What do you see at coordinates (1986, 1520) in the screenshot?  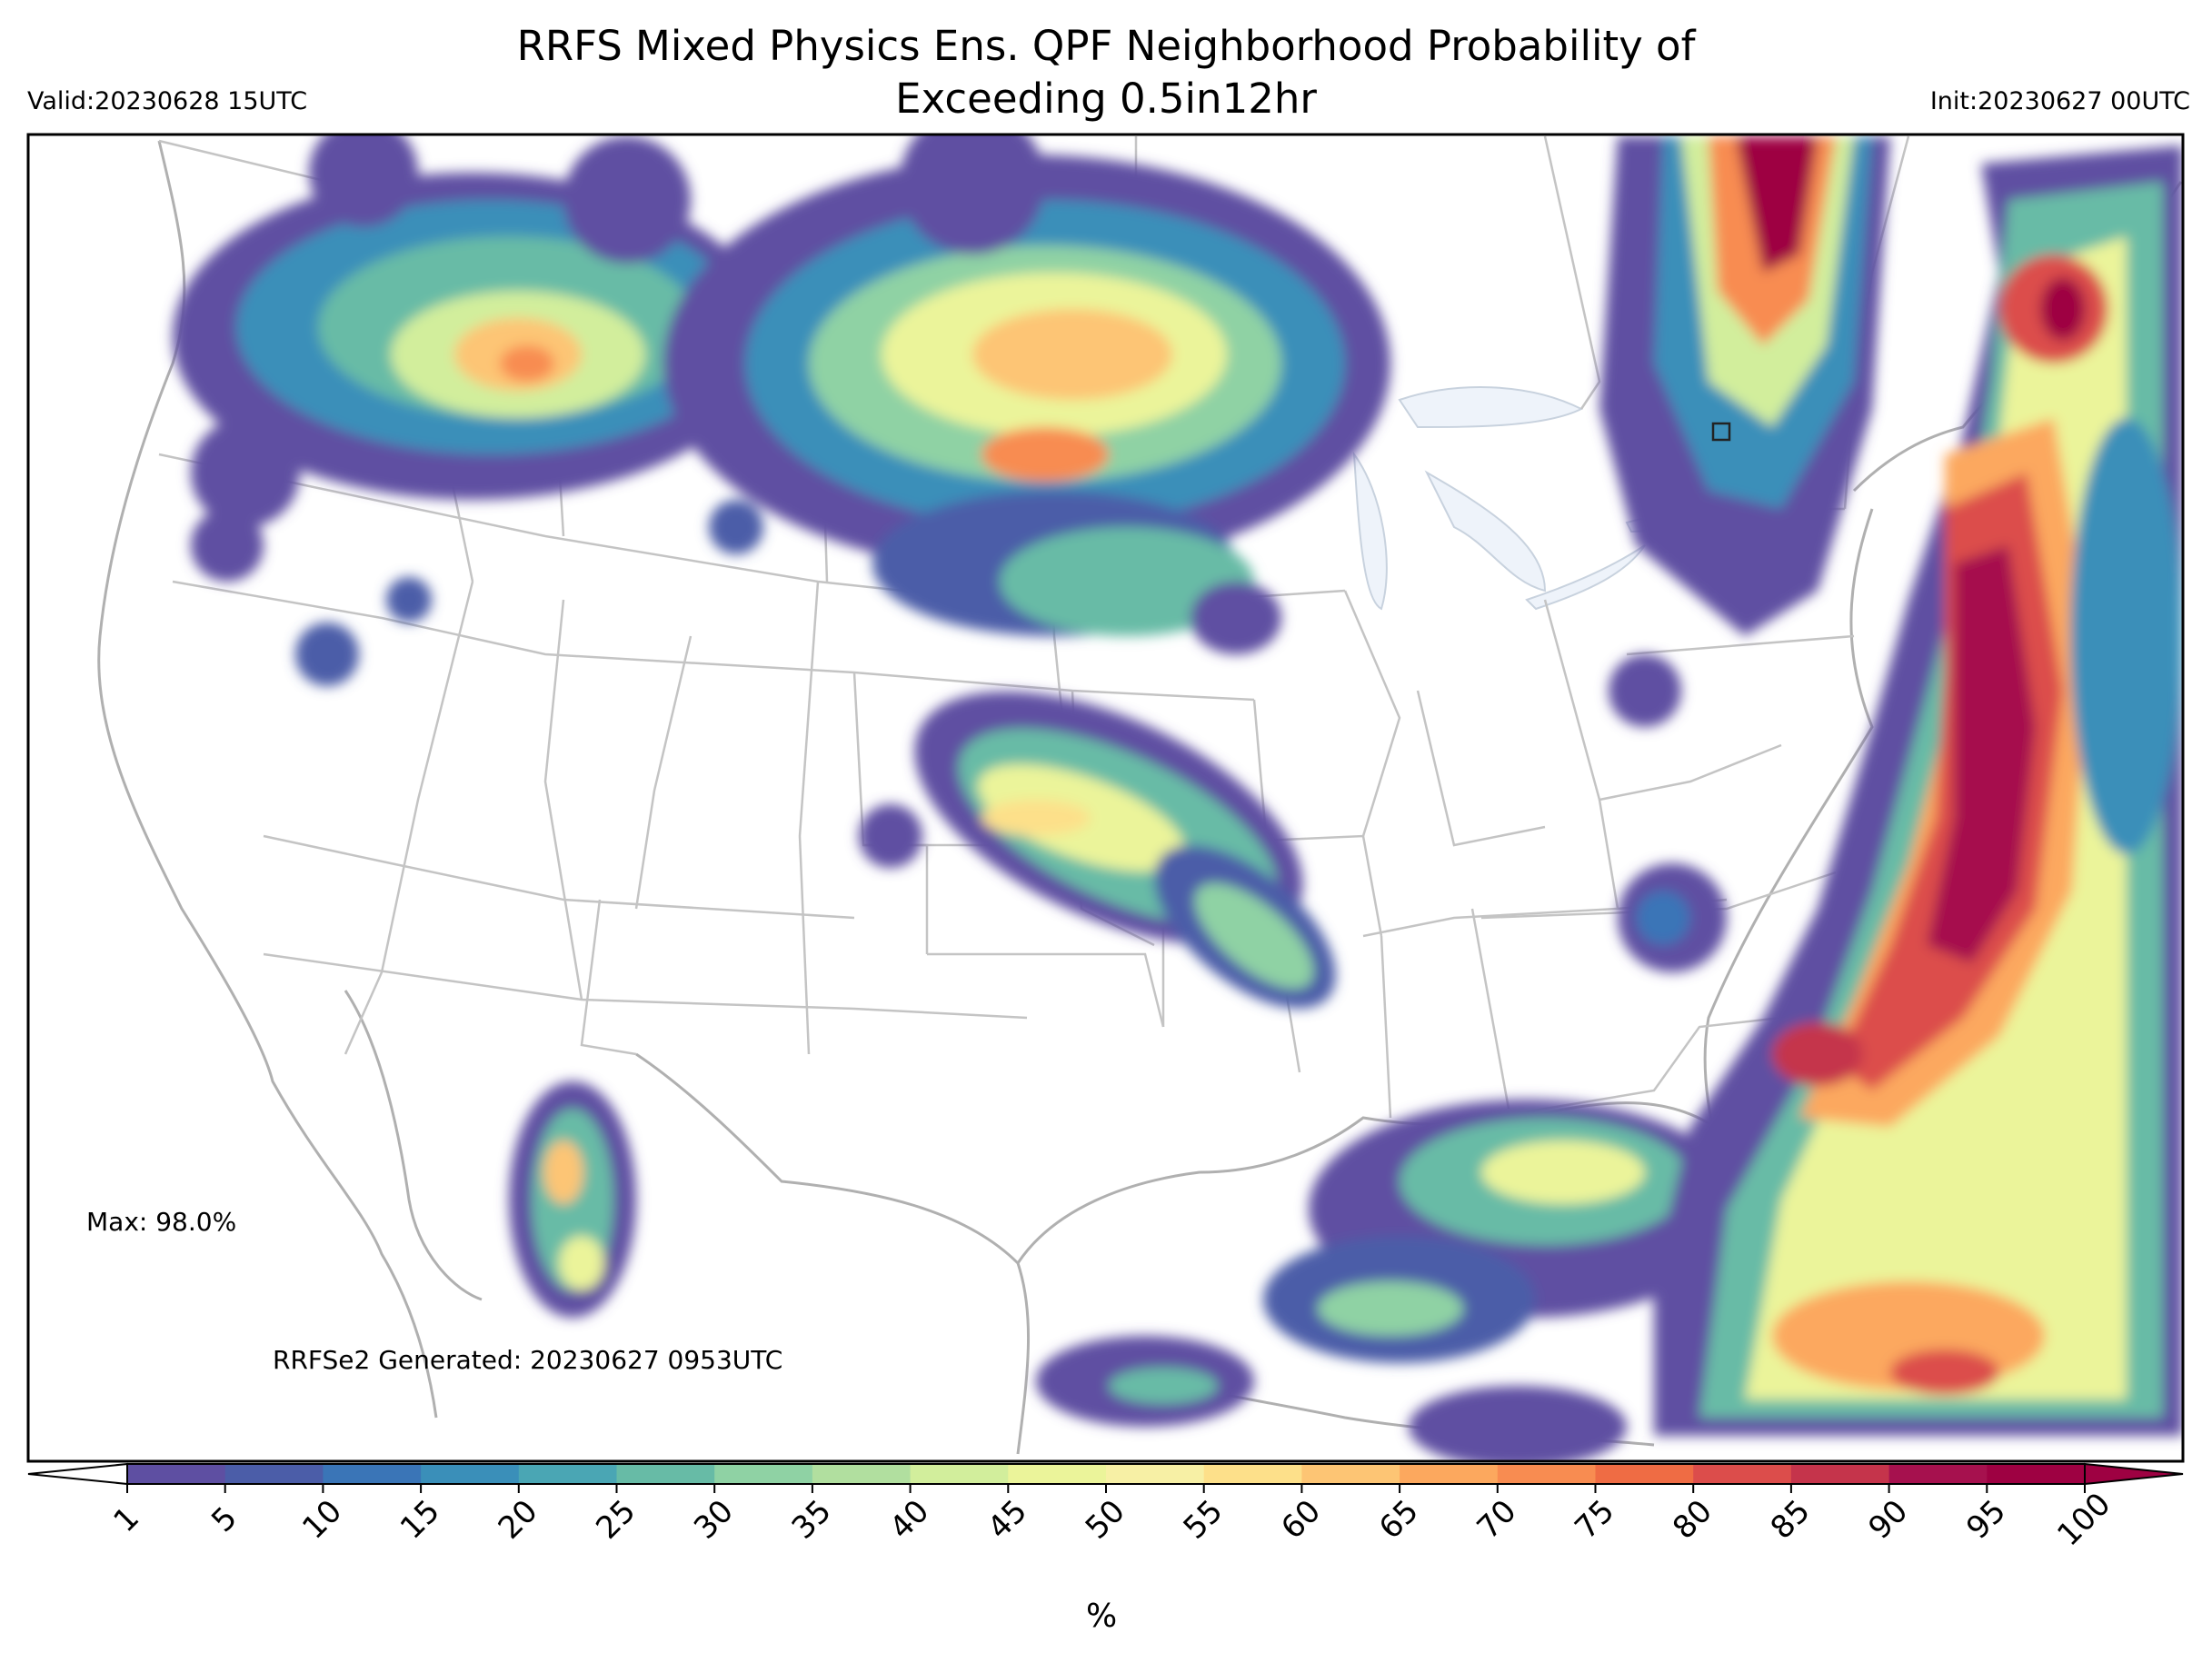 I see `colorbar-tick-label: 95` at bounding box center [1986, 1520].